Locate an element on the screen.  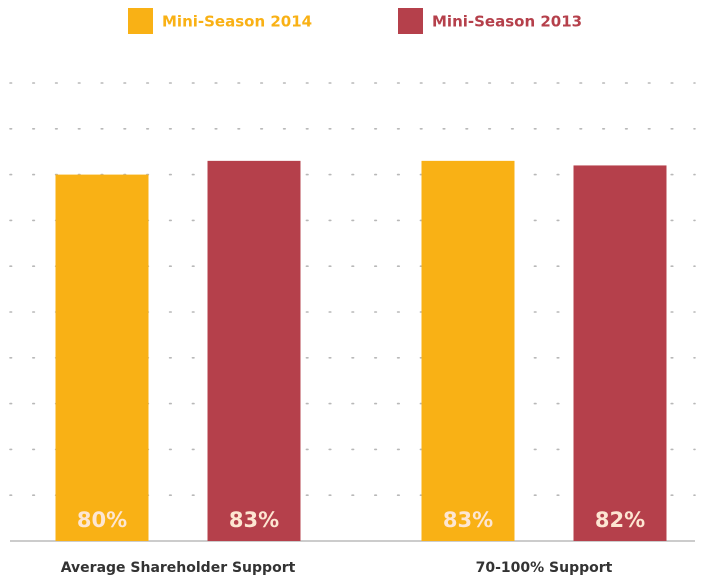
value-label: 80% is located at coordinates (102, 520).